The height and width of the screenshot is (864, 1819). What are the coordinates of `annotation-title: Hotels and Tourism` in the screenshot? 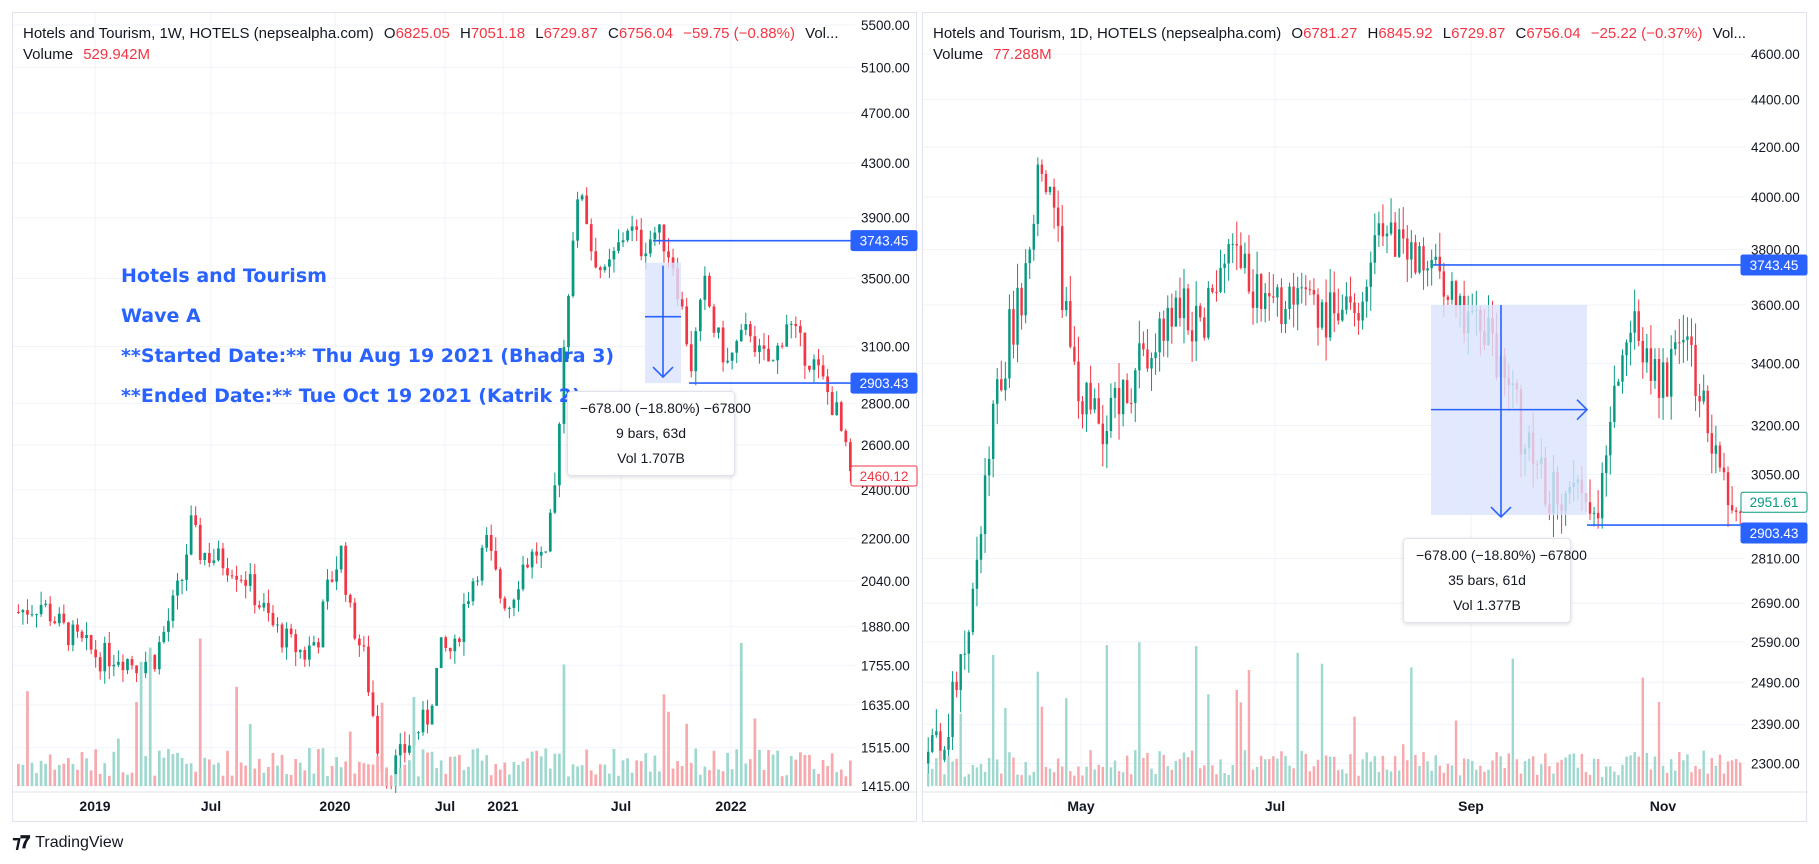 It's located at (224, 276).